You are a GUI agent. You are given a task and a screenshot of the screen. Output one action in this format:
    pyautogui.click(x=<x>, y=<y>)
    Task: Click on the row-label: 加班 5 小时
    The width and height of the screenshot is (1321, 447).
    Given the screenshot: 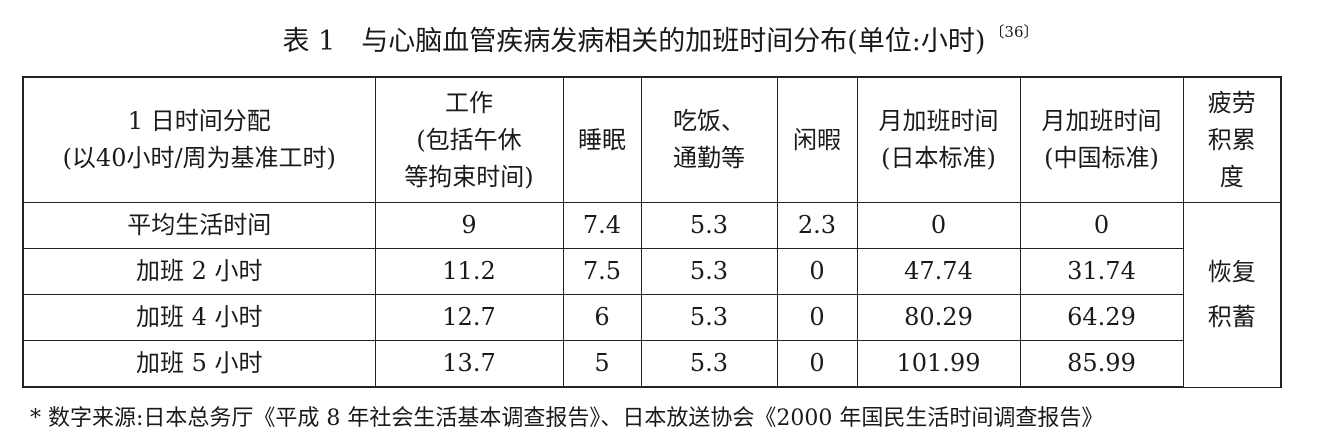 What is the action you would take?
    pyautogui.click(x=199, y=364)
    